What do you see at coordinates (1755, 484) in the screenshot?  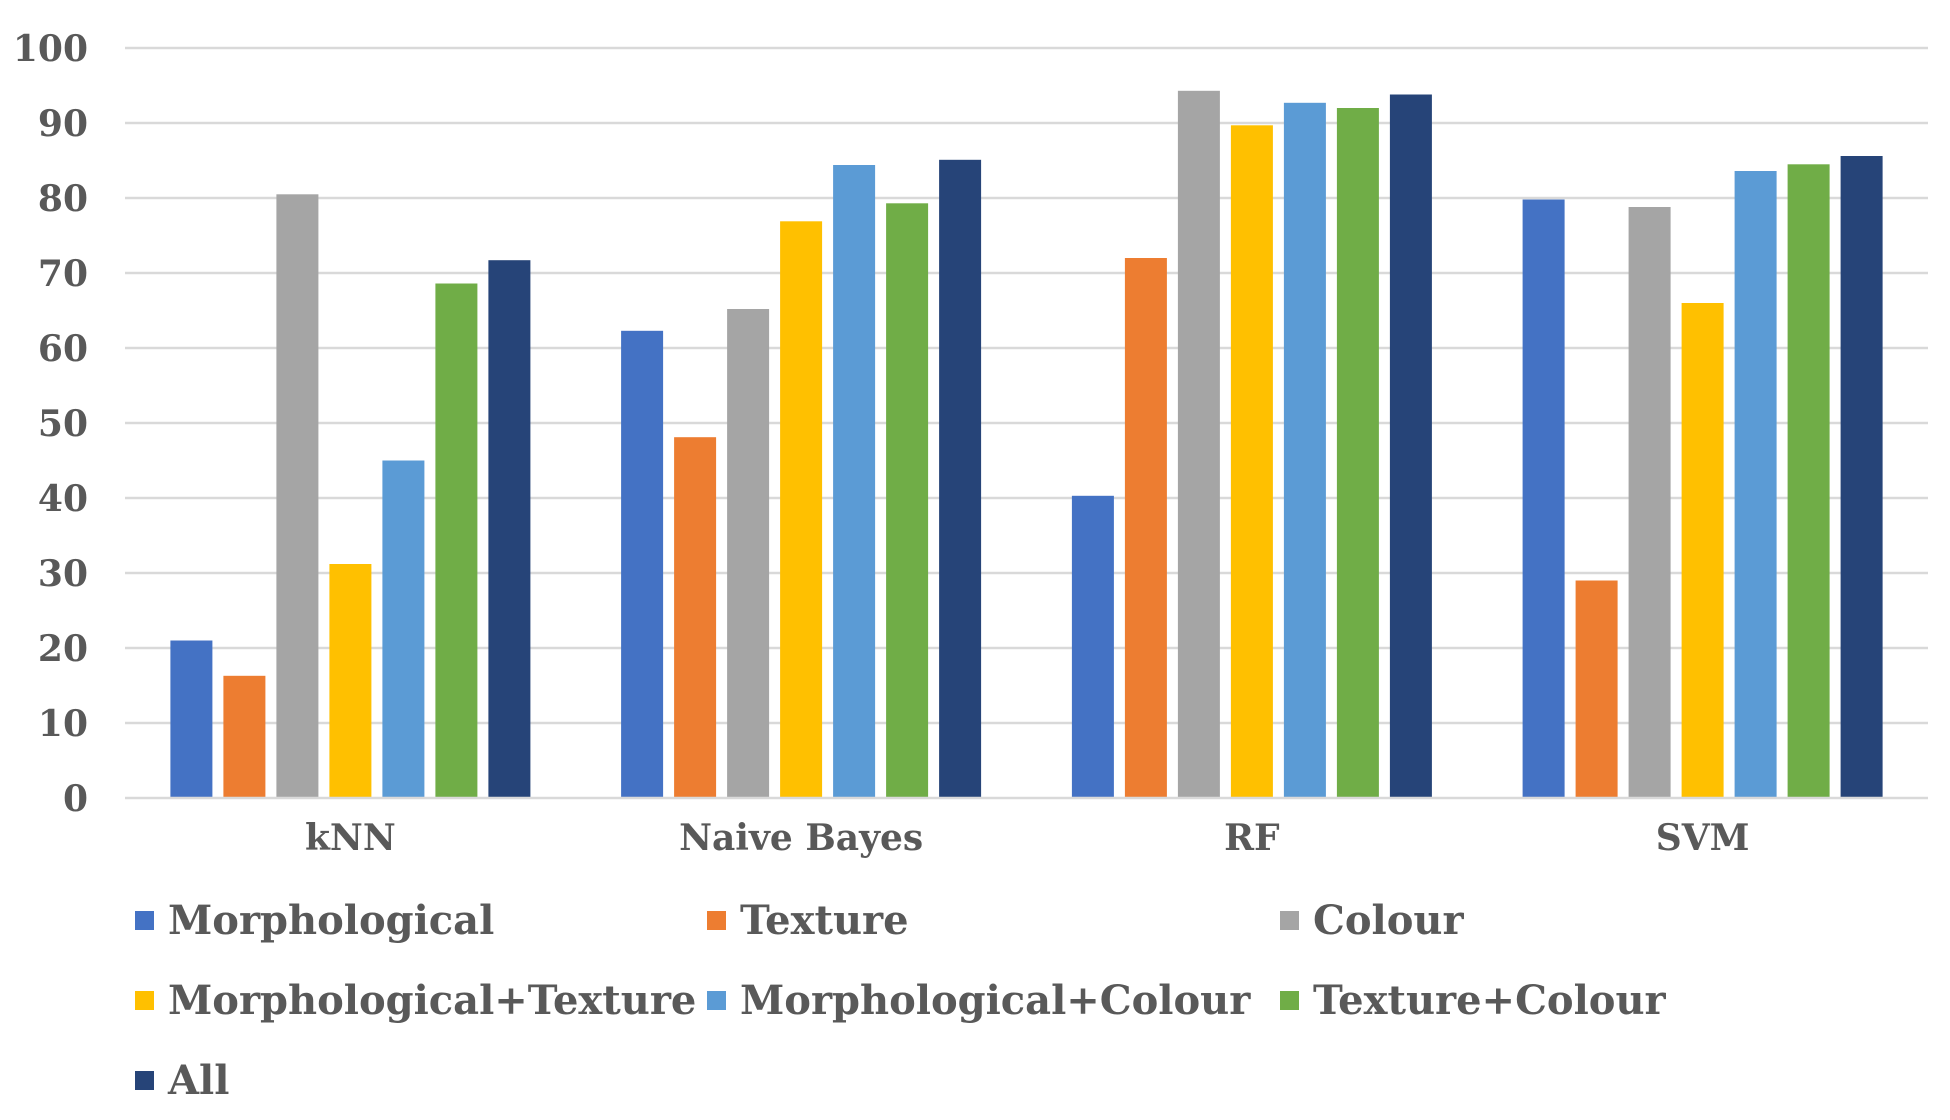 I see `bar-svm-morphological-colour` at bounding box center [1755, 484].